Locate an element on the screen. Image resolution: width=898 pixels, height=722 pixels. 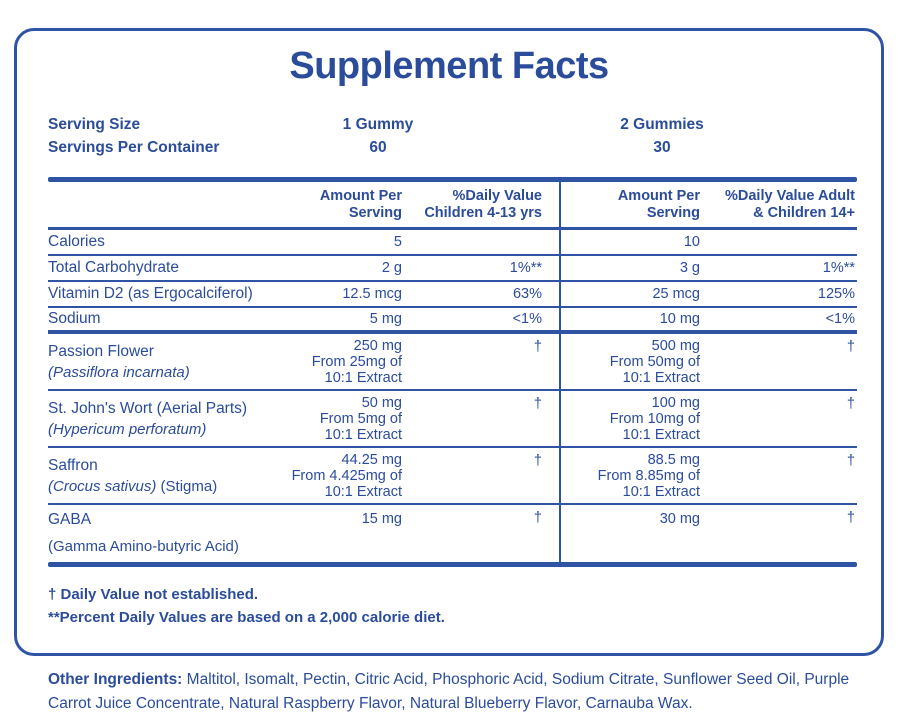
daily-value-1: 63% is located at coordinates (527, 294).